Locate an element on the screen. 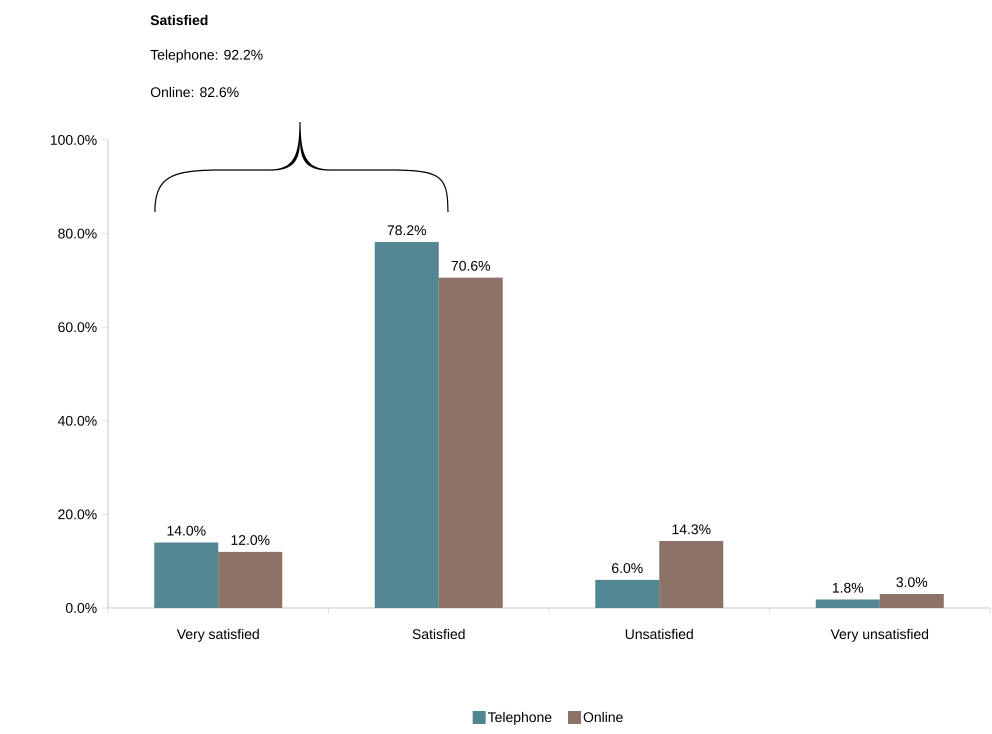  text: Telephone: 92.2% is located at coordinates (206, 55).